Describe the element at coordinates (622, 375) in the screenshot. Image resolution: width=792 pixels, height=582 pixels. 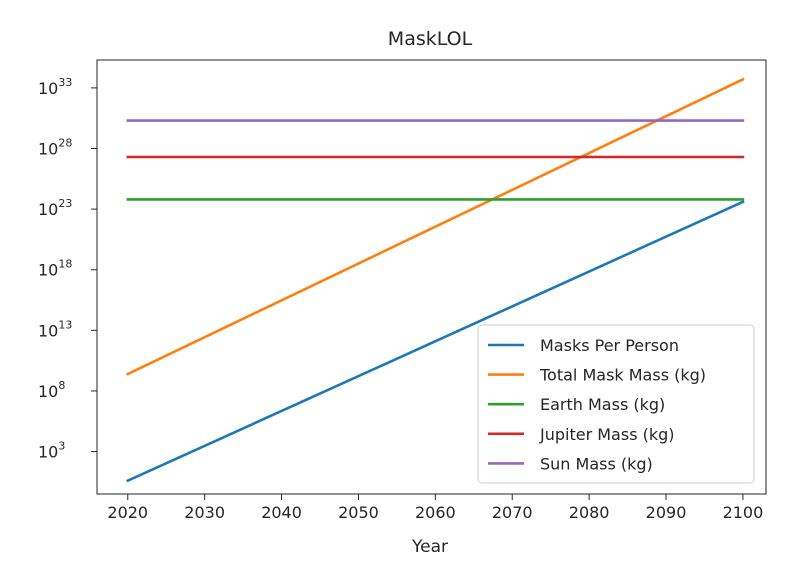
I see `legend-label: Total Mask Mass (kg)` at that location.